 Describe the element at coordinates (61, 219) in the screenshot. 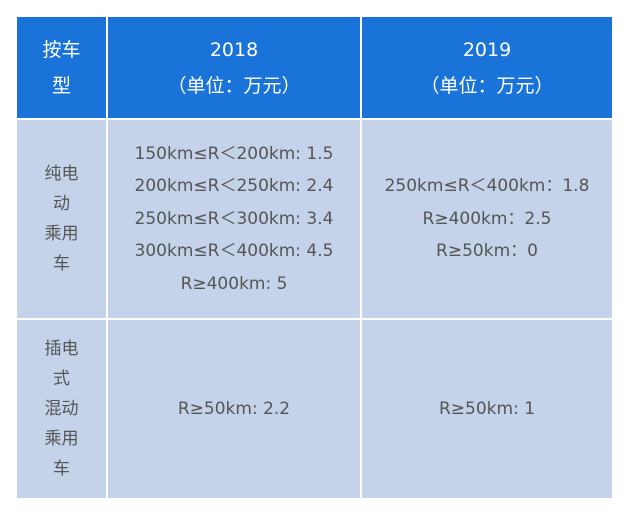

I see `table-cell: 纯电动乘用车` at that location.